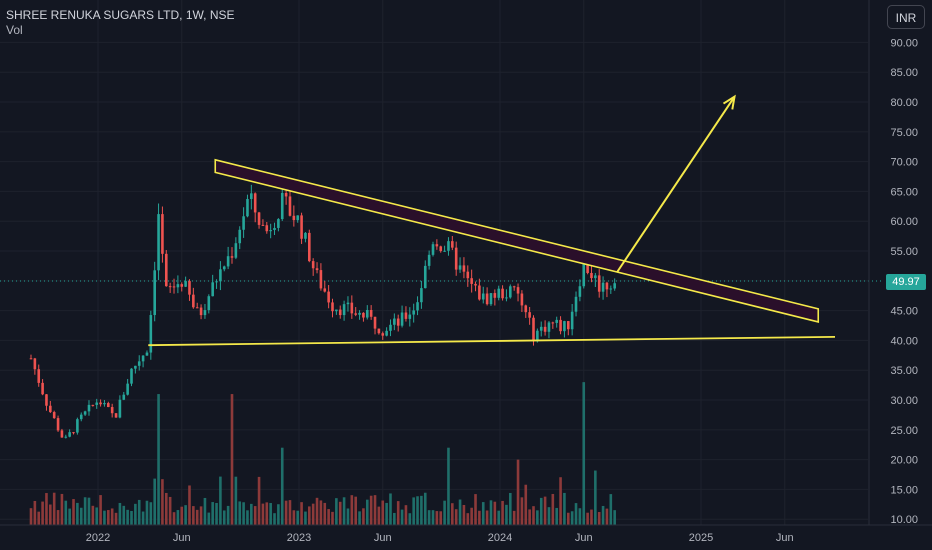  What do you see at coordinates (904, 431) in the screenshot?
I see `price-tick-label: 25.00` at bounding box center [904, 431].